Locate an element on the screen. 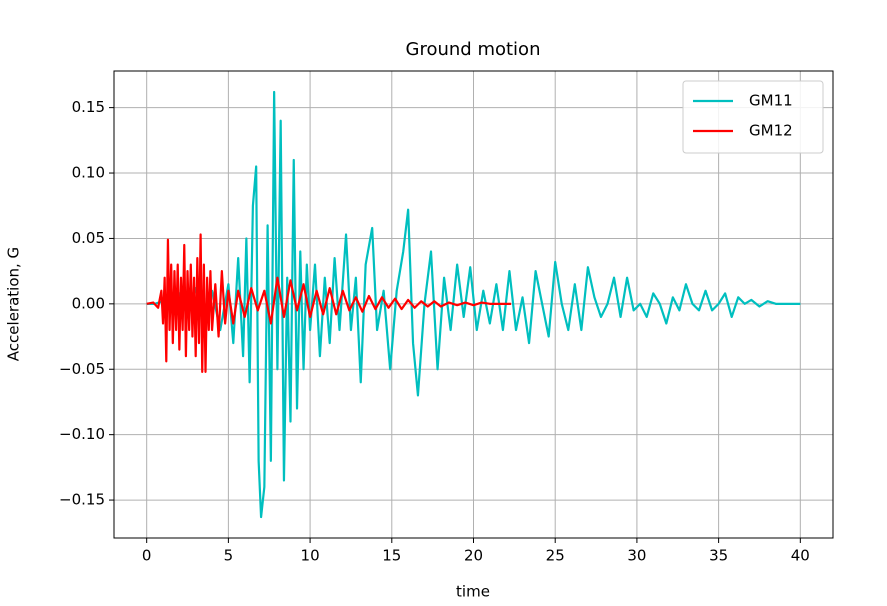  x-tick-label: 10 is located at coordinates (310, 556).